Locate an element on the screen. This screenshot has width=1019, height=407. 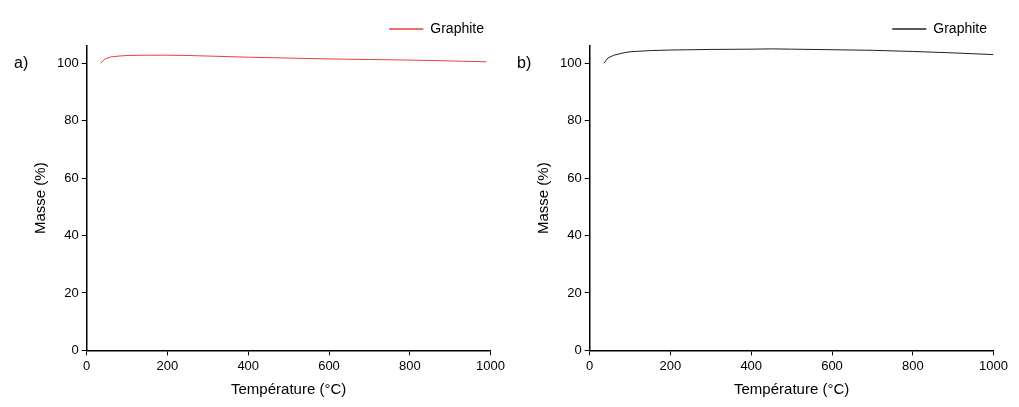
text: a) is located at coordinates (21, 62).